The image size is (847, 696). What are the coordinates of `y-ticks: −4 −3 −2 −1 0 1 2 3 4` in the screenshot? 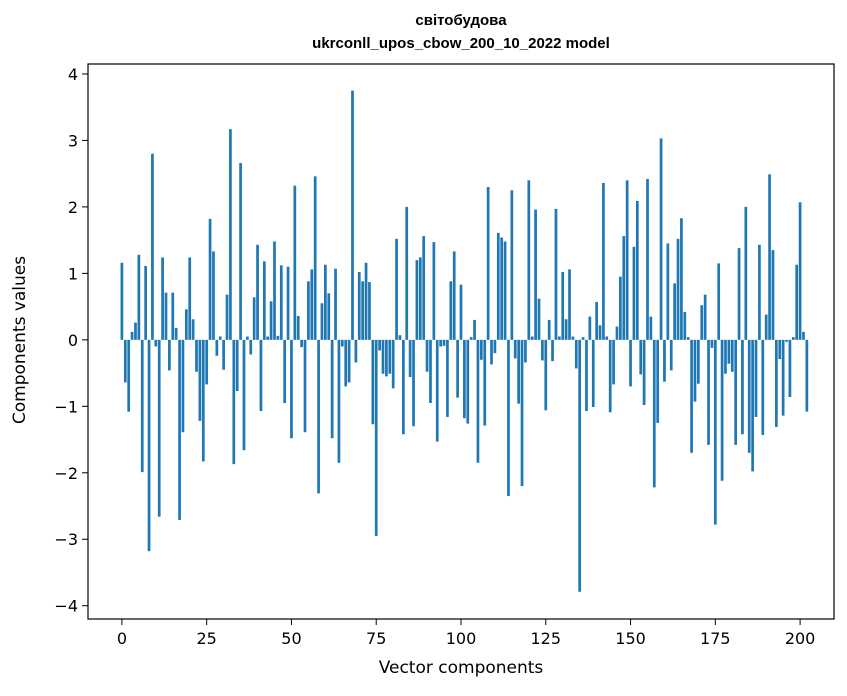 It's located at (71, 340).